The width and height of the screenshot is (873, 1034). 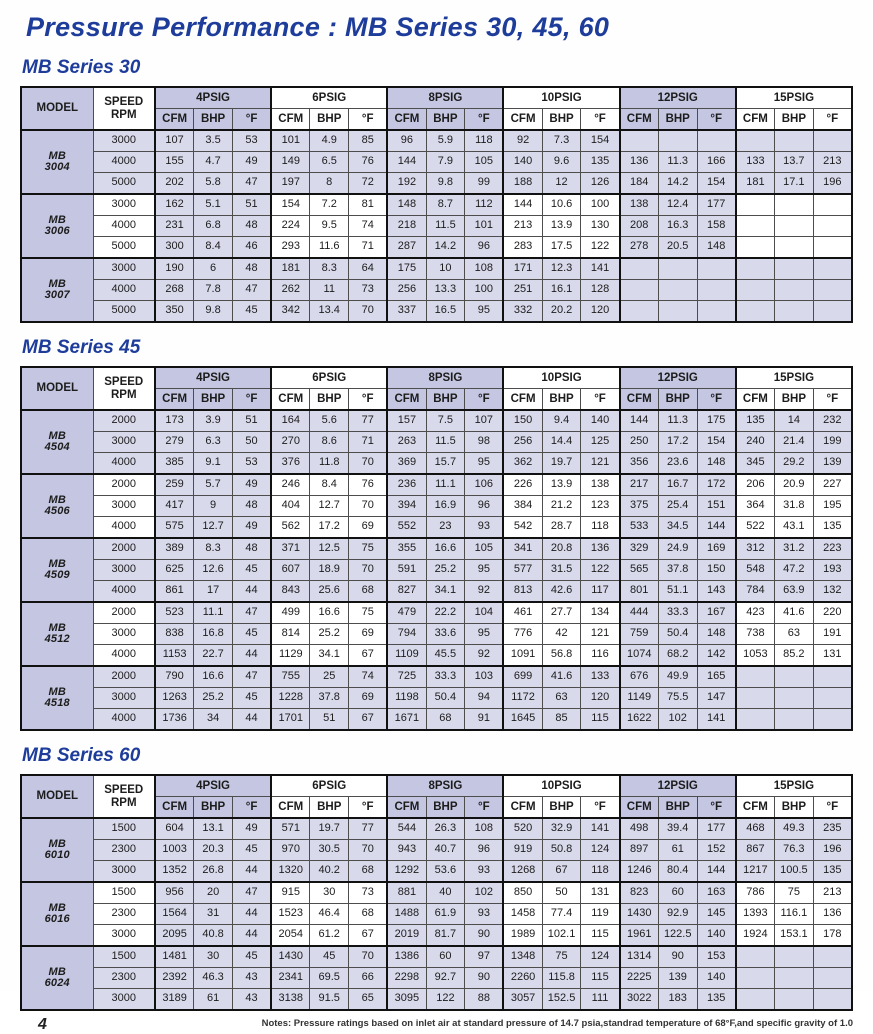 What do you see at coordinates (638, 442) in the screenshot?
I see `data-cell: 250` at bounding box center [638, 442].